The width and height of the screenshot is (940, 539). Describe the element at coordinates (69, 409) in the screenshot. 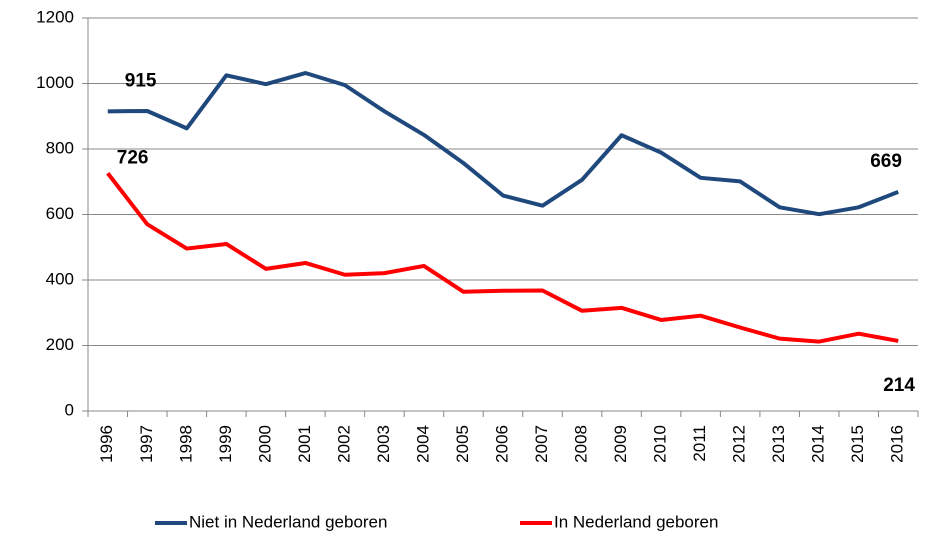

I see `y-tick-label: 0` at that location.